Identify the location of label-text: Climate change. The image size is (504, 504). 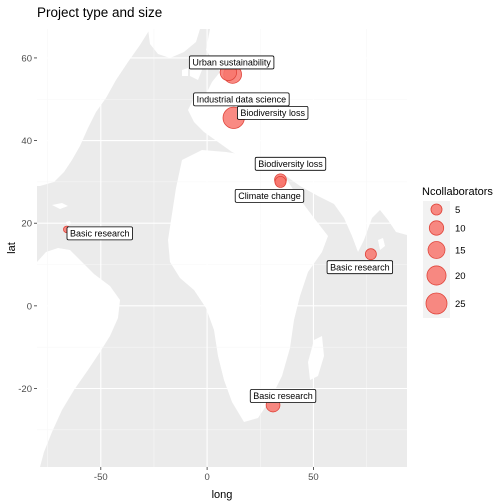
(269, 196).